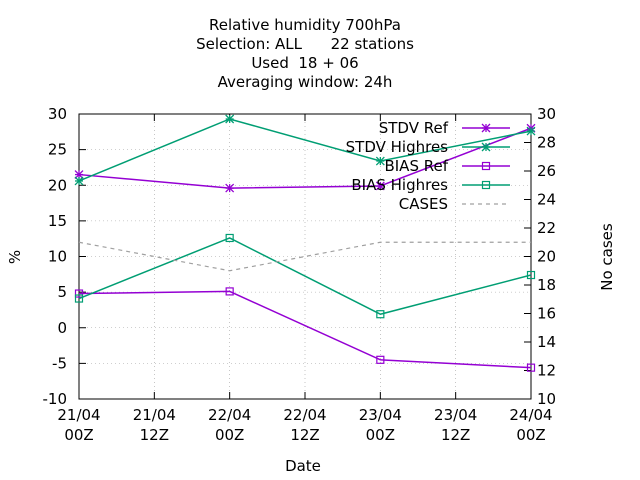  Describe the element at coordinates (57, 257) in the screenshot. I see `y-tick-label: 10` at that location.